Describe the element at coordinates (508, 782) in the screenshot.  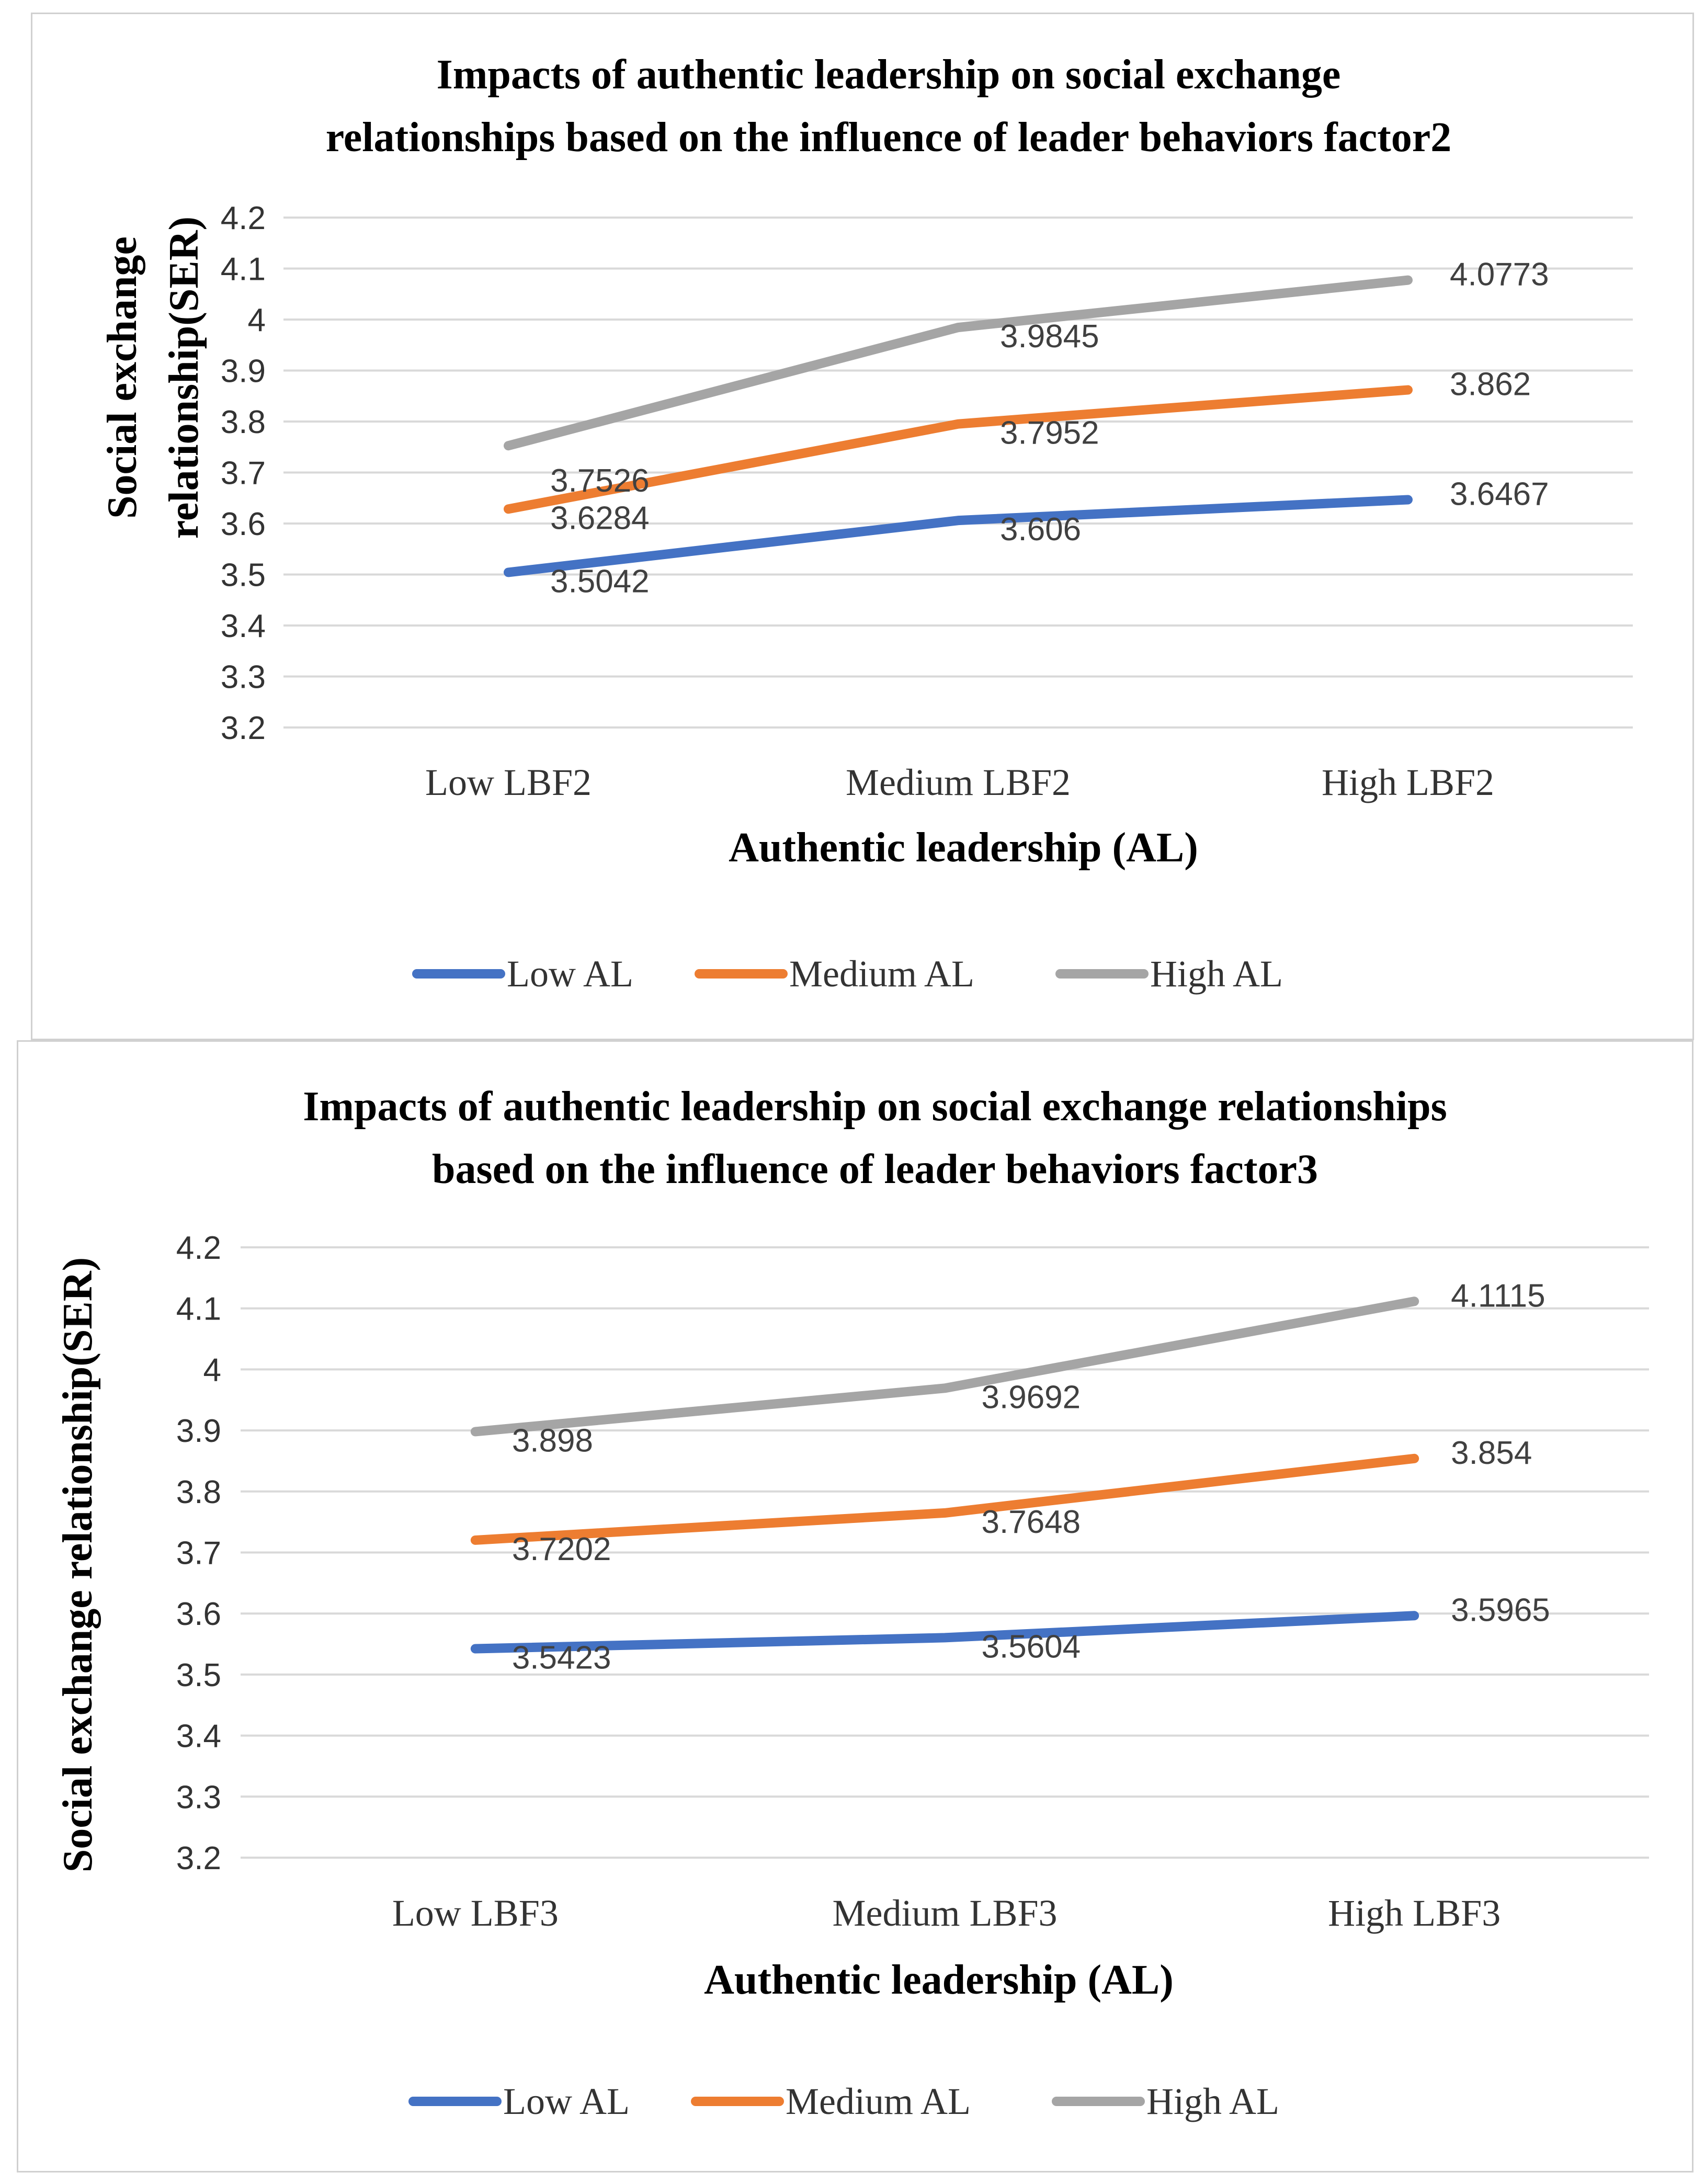
I see `x-category-label: Low LBF2` at that location.